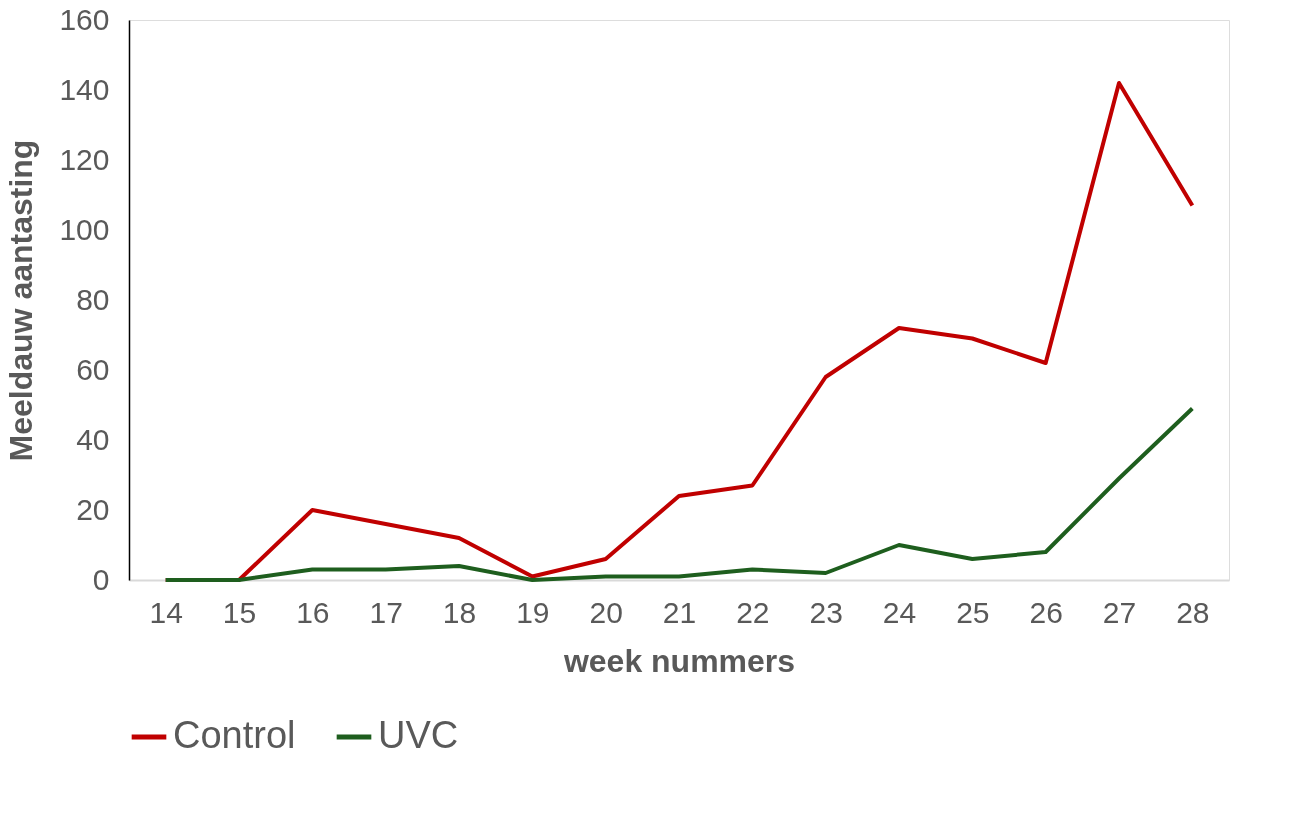 The image size is (1297, 825). I want to click on y-tick-label: 20, so click(93, 509).